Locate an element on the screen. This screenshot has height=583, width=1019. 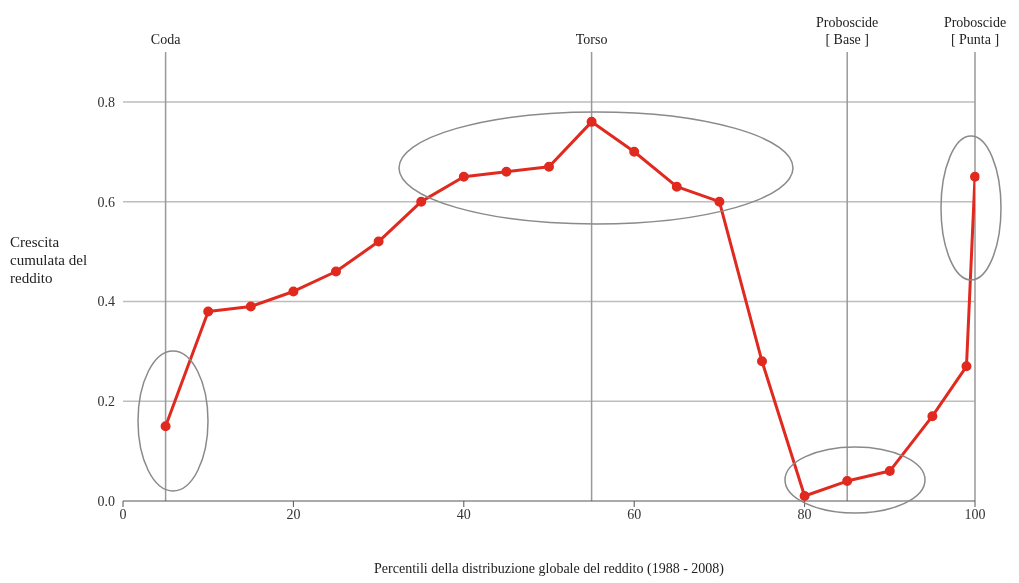
x-tick-label: 80 is located at coordinates (804, 514).